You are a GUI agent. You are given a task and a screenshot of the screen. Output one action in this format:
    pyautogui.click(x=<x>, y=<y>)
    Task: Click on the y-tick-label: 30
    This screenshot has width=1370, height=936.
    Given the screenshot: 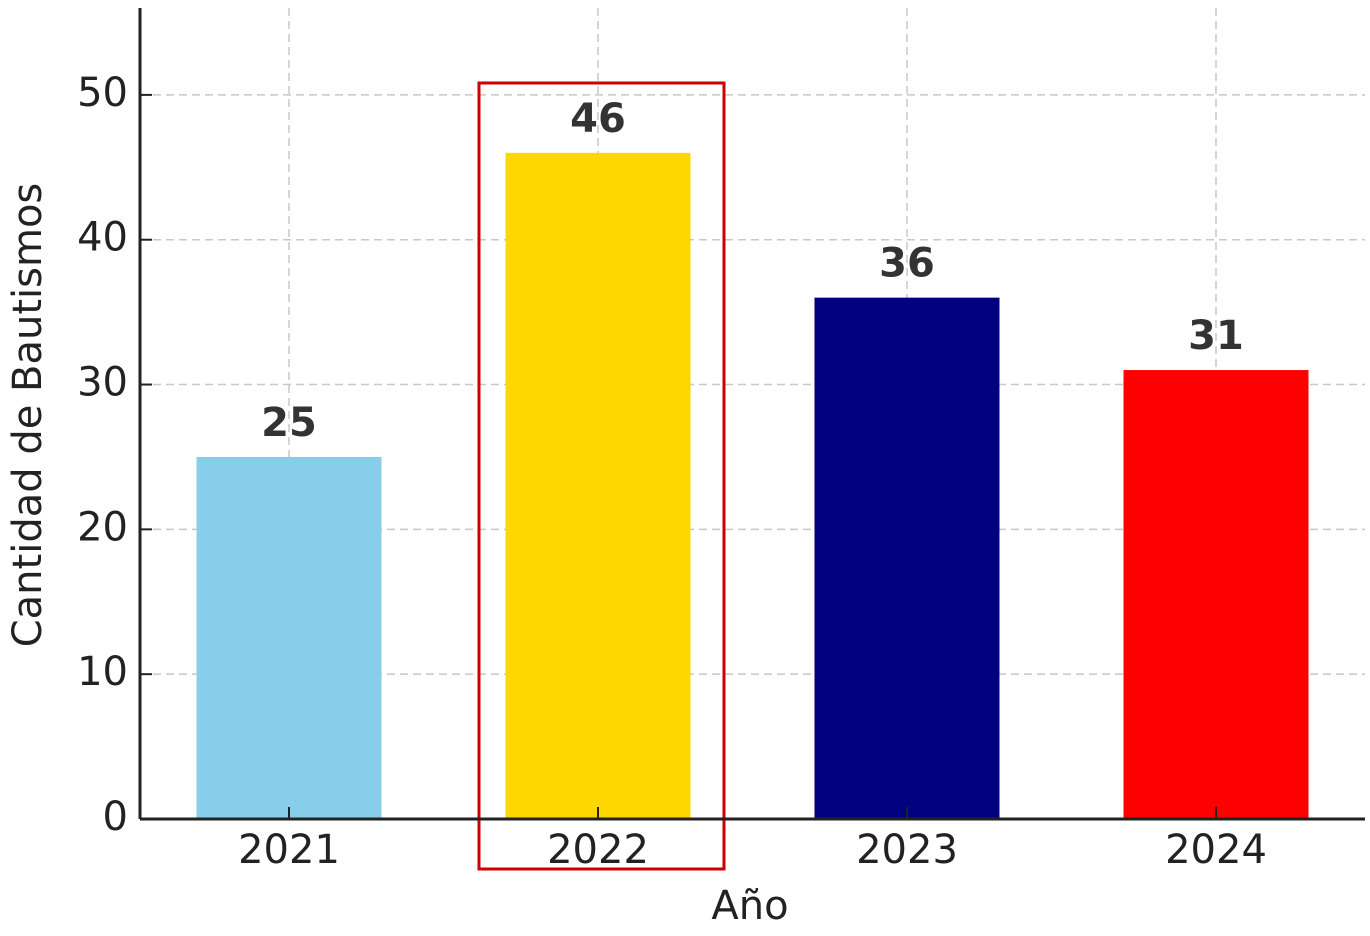 What is the action you would take?
    pyautogui.click(x=102, y=383)
    